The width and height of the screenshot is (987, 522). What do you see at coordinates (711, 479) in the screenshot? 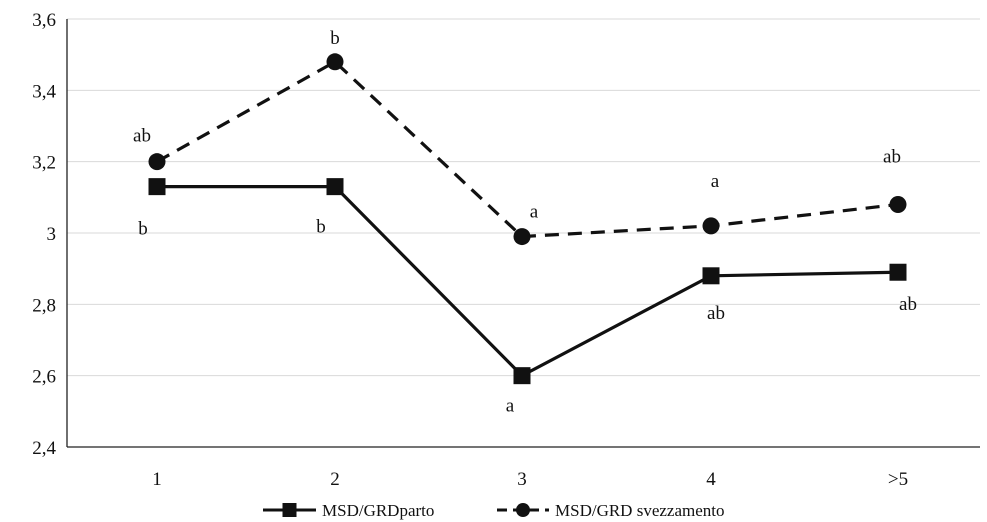
I see `x-tick-label: 4` at bounding box center [711, 479].